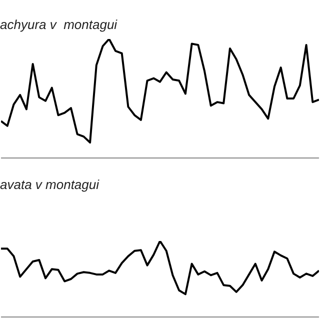 The image size is (320, 320). Describe the element at coordinates (59, 24) in the screenshot. I see `chart-title: achyura v montagui` at that location.